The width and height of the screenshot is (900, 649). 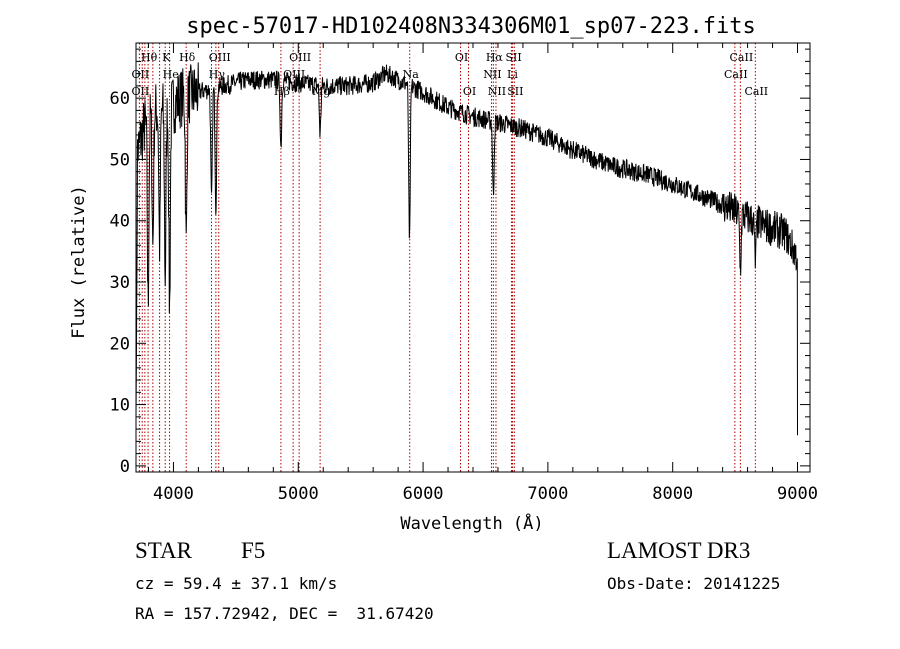 What do you see at coordinates (120, 222) in the screenshot?
I see `y-tick-label: 40` at bounding box center [120, 222].